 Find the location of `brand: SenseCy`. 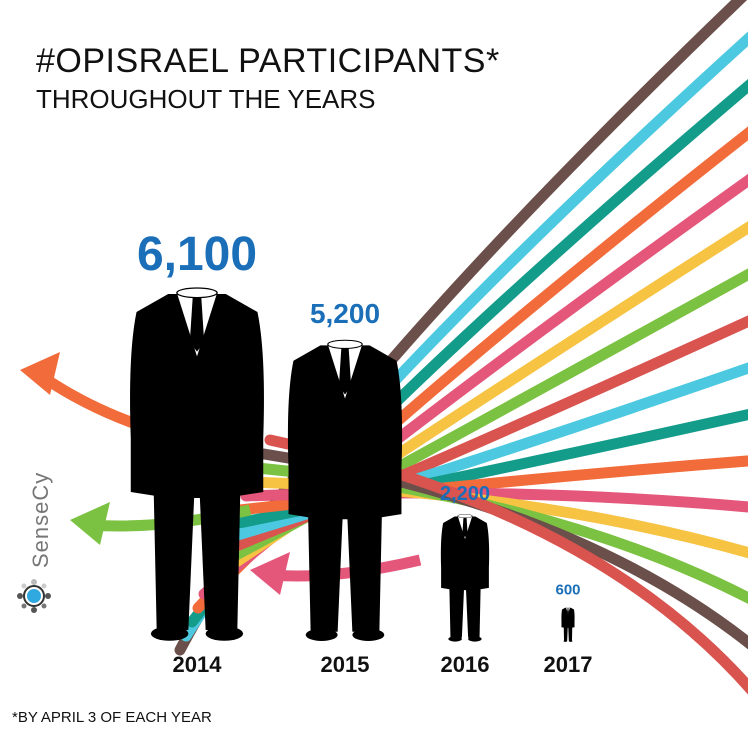

brand: SenseCy is located at coordinates (40, 520).